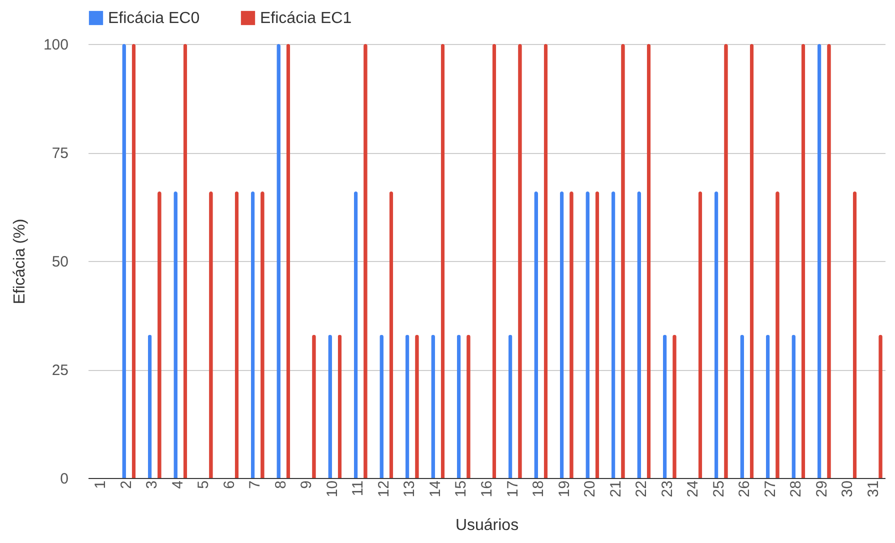 Image resolution: width=895 pixels, height=543 pixels. What do you see at coordinates (281, 484) in the screenshot?
I see `x-tick-label: 8` at bounding box center [281, 484].